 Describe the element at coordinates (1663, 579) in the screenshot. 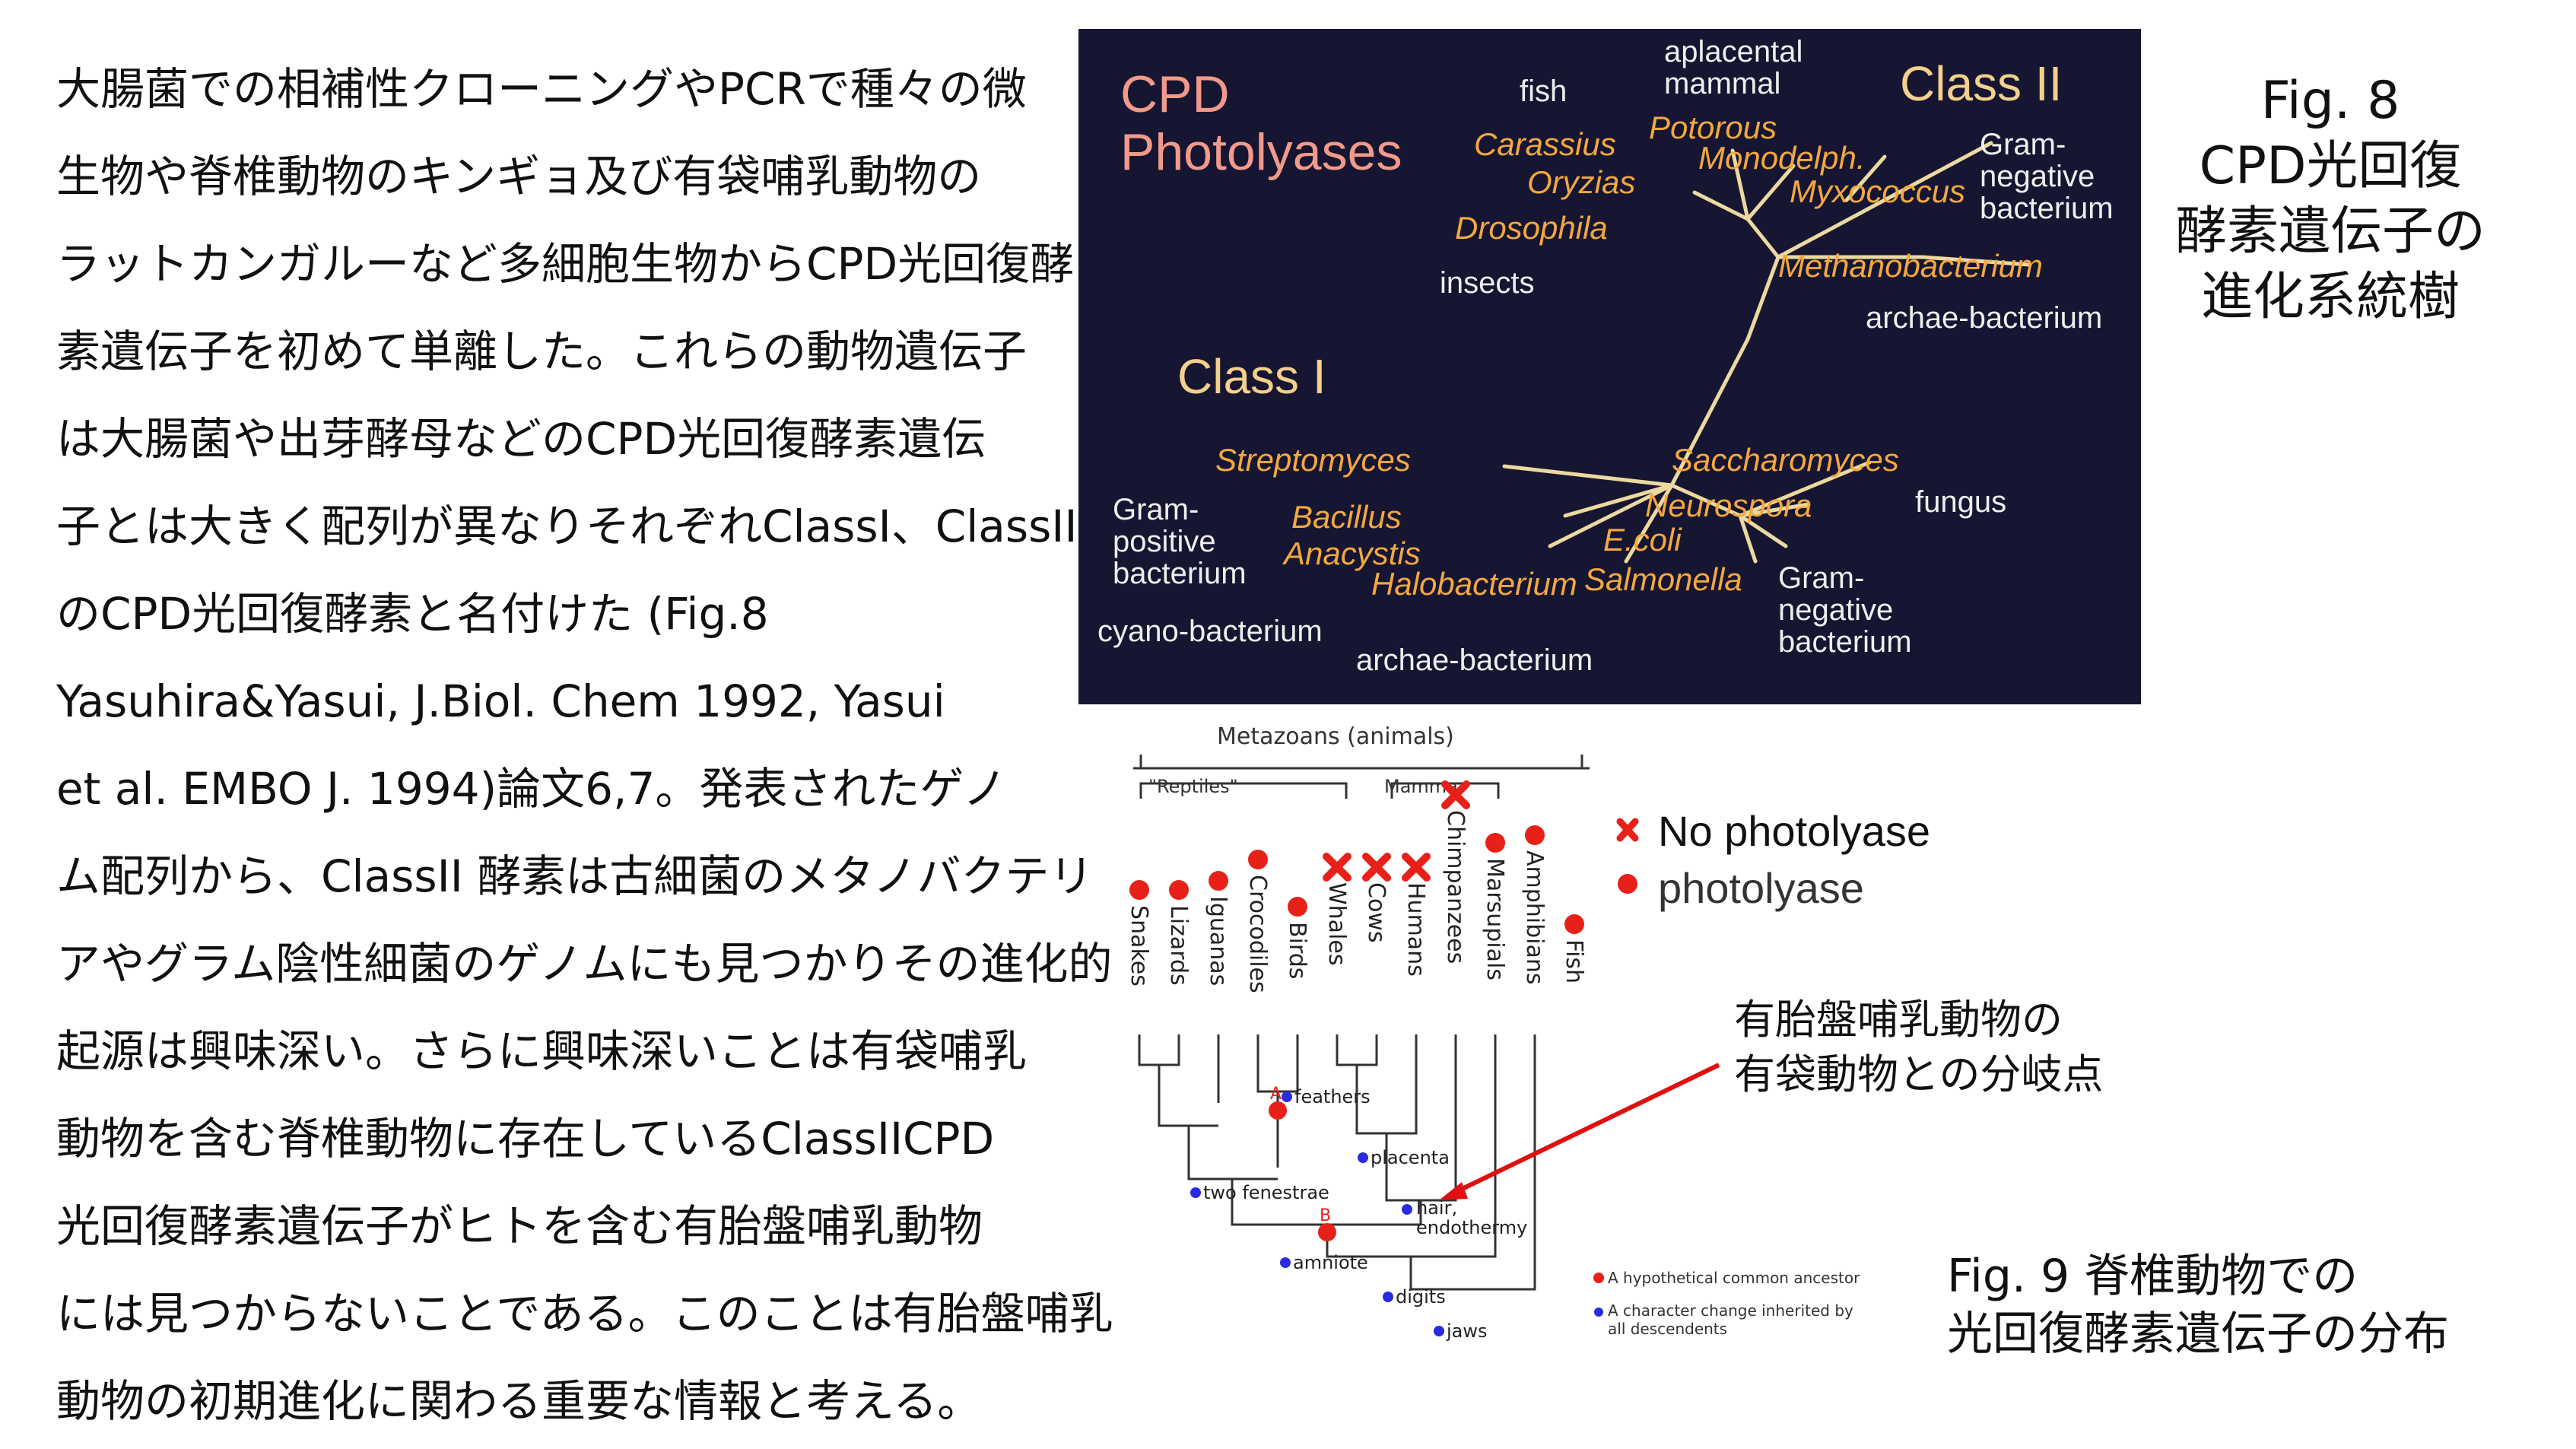

I see `label-salmonella: Salmonella` at that location.